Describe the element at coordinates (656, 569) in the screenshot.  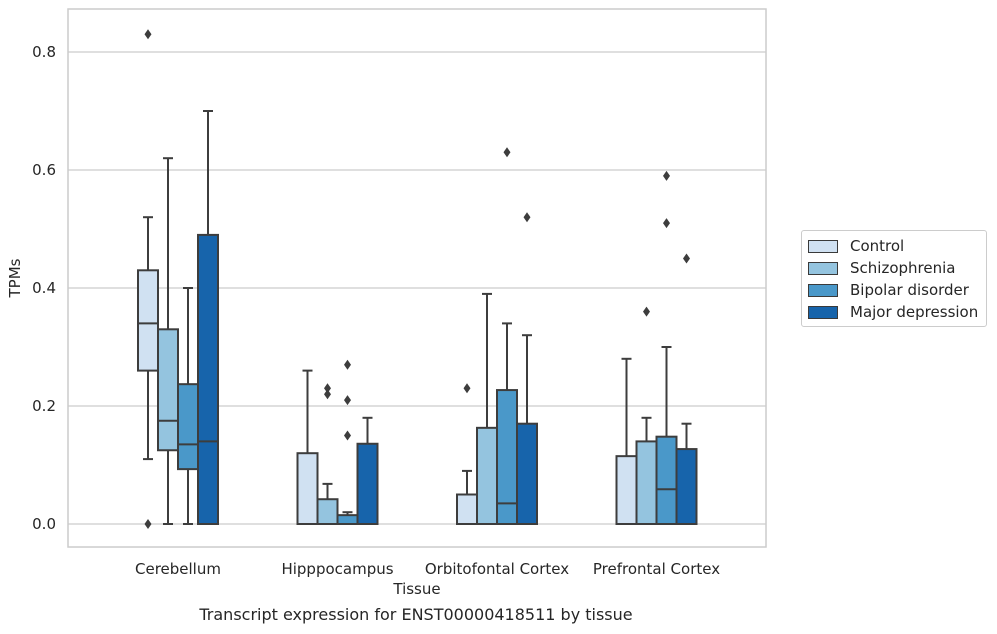
I see `x-tick-label: Prefrontal Cortex` at that location.